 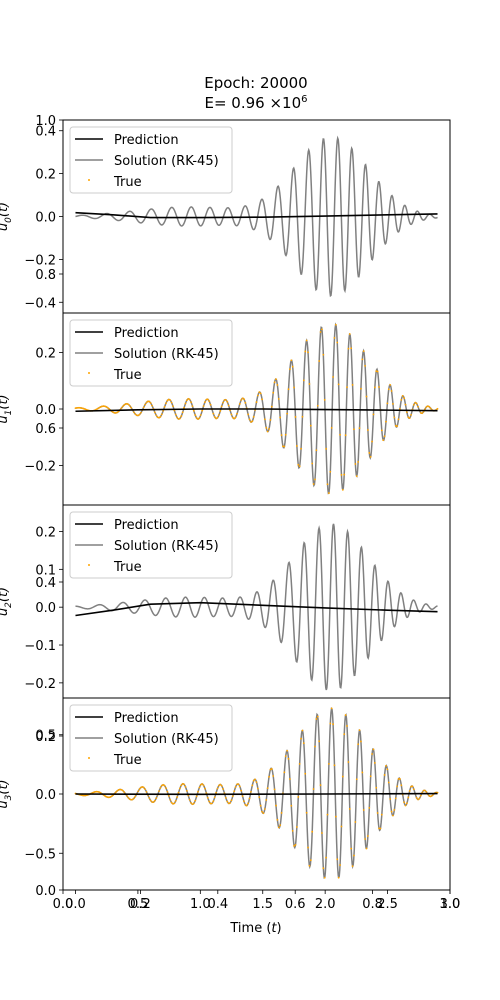 What do you see at coordinates (450, 904) in the screenshot?
I see `xtick-label: 3.0` at bounding box center [450, 904].